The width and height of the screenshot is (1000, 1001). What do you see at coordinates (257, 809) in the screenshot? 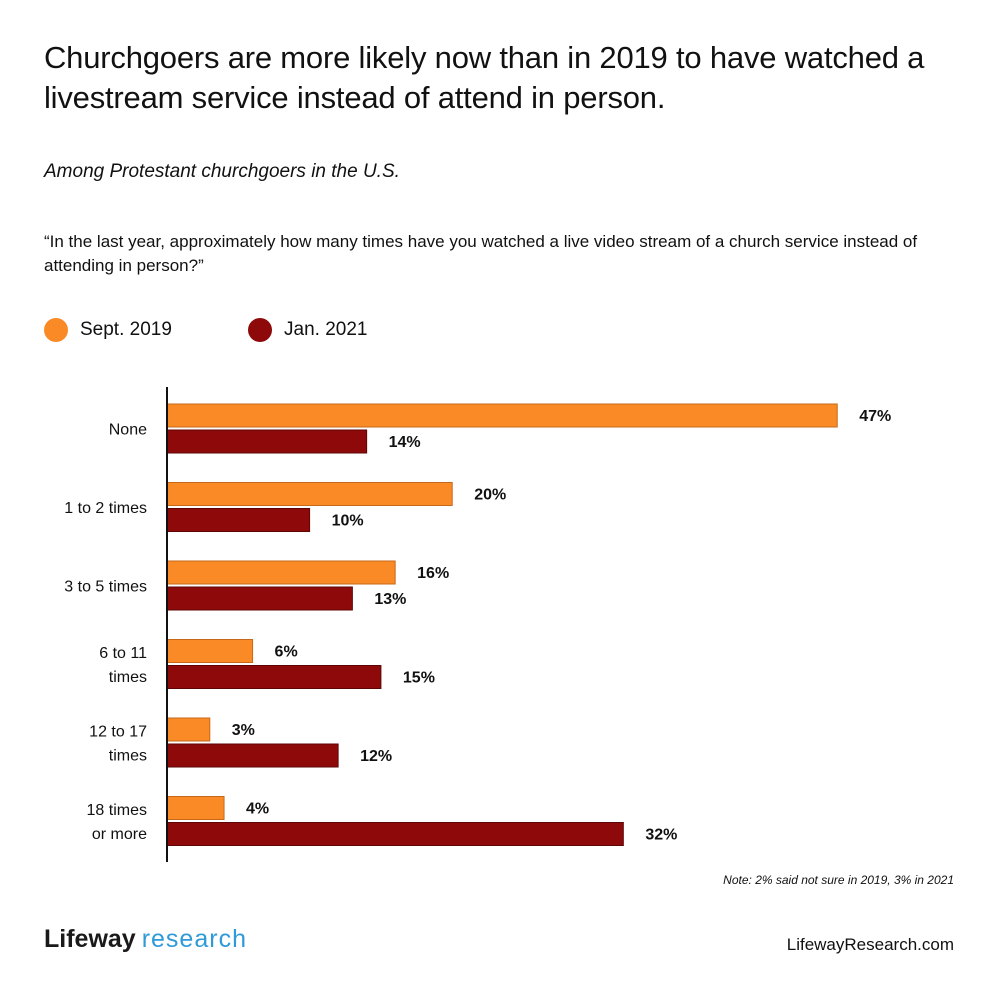
I see `value-label: 4%` at bounding box center [257, 809].